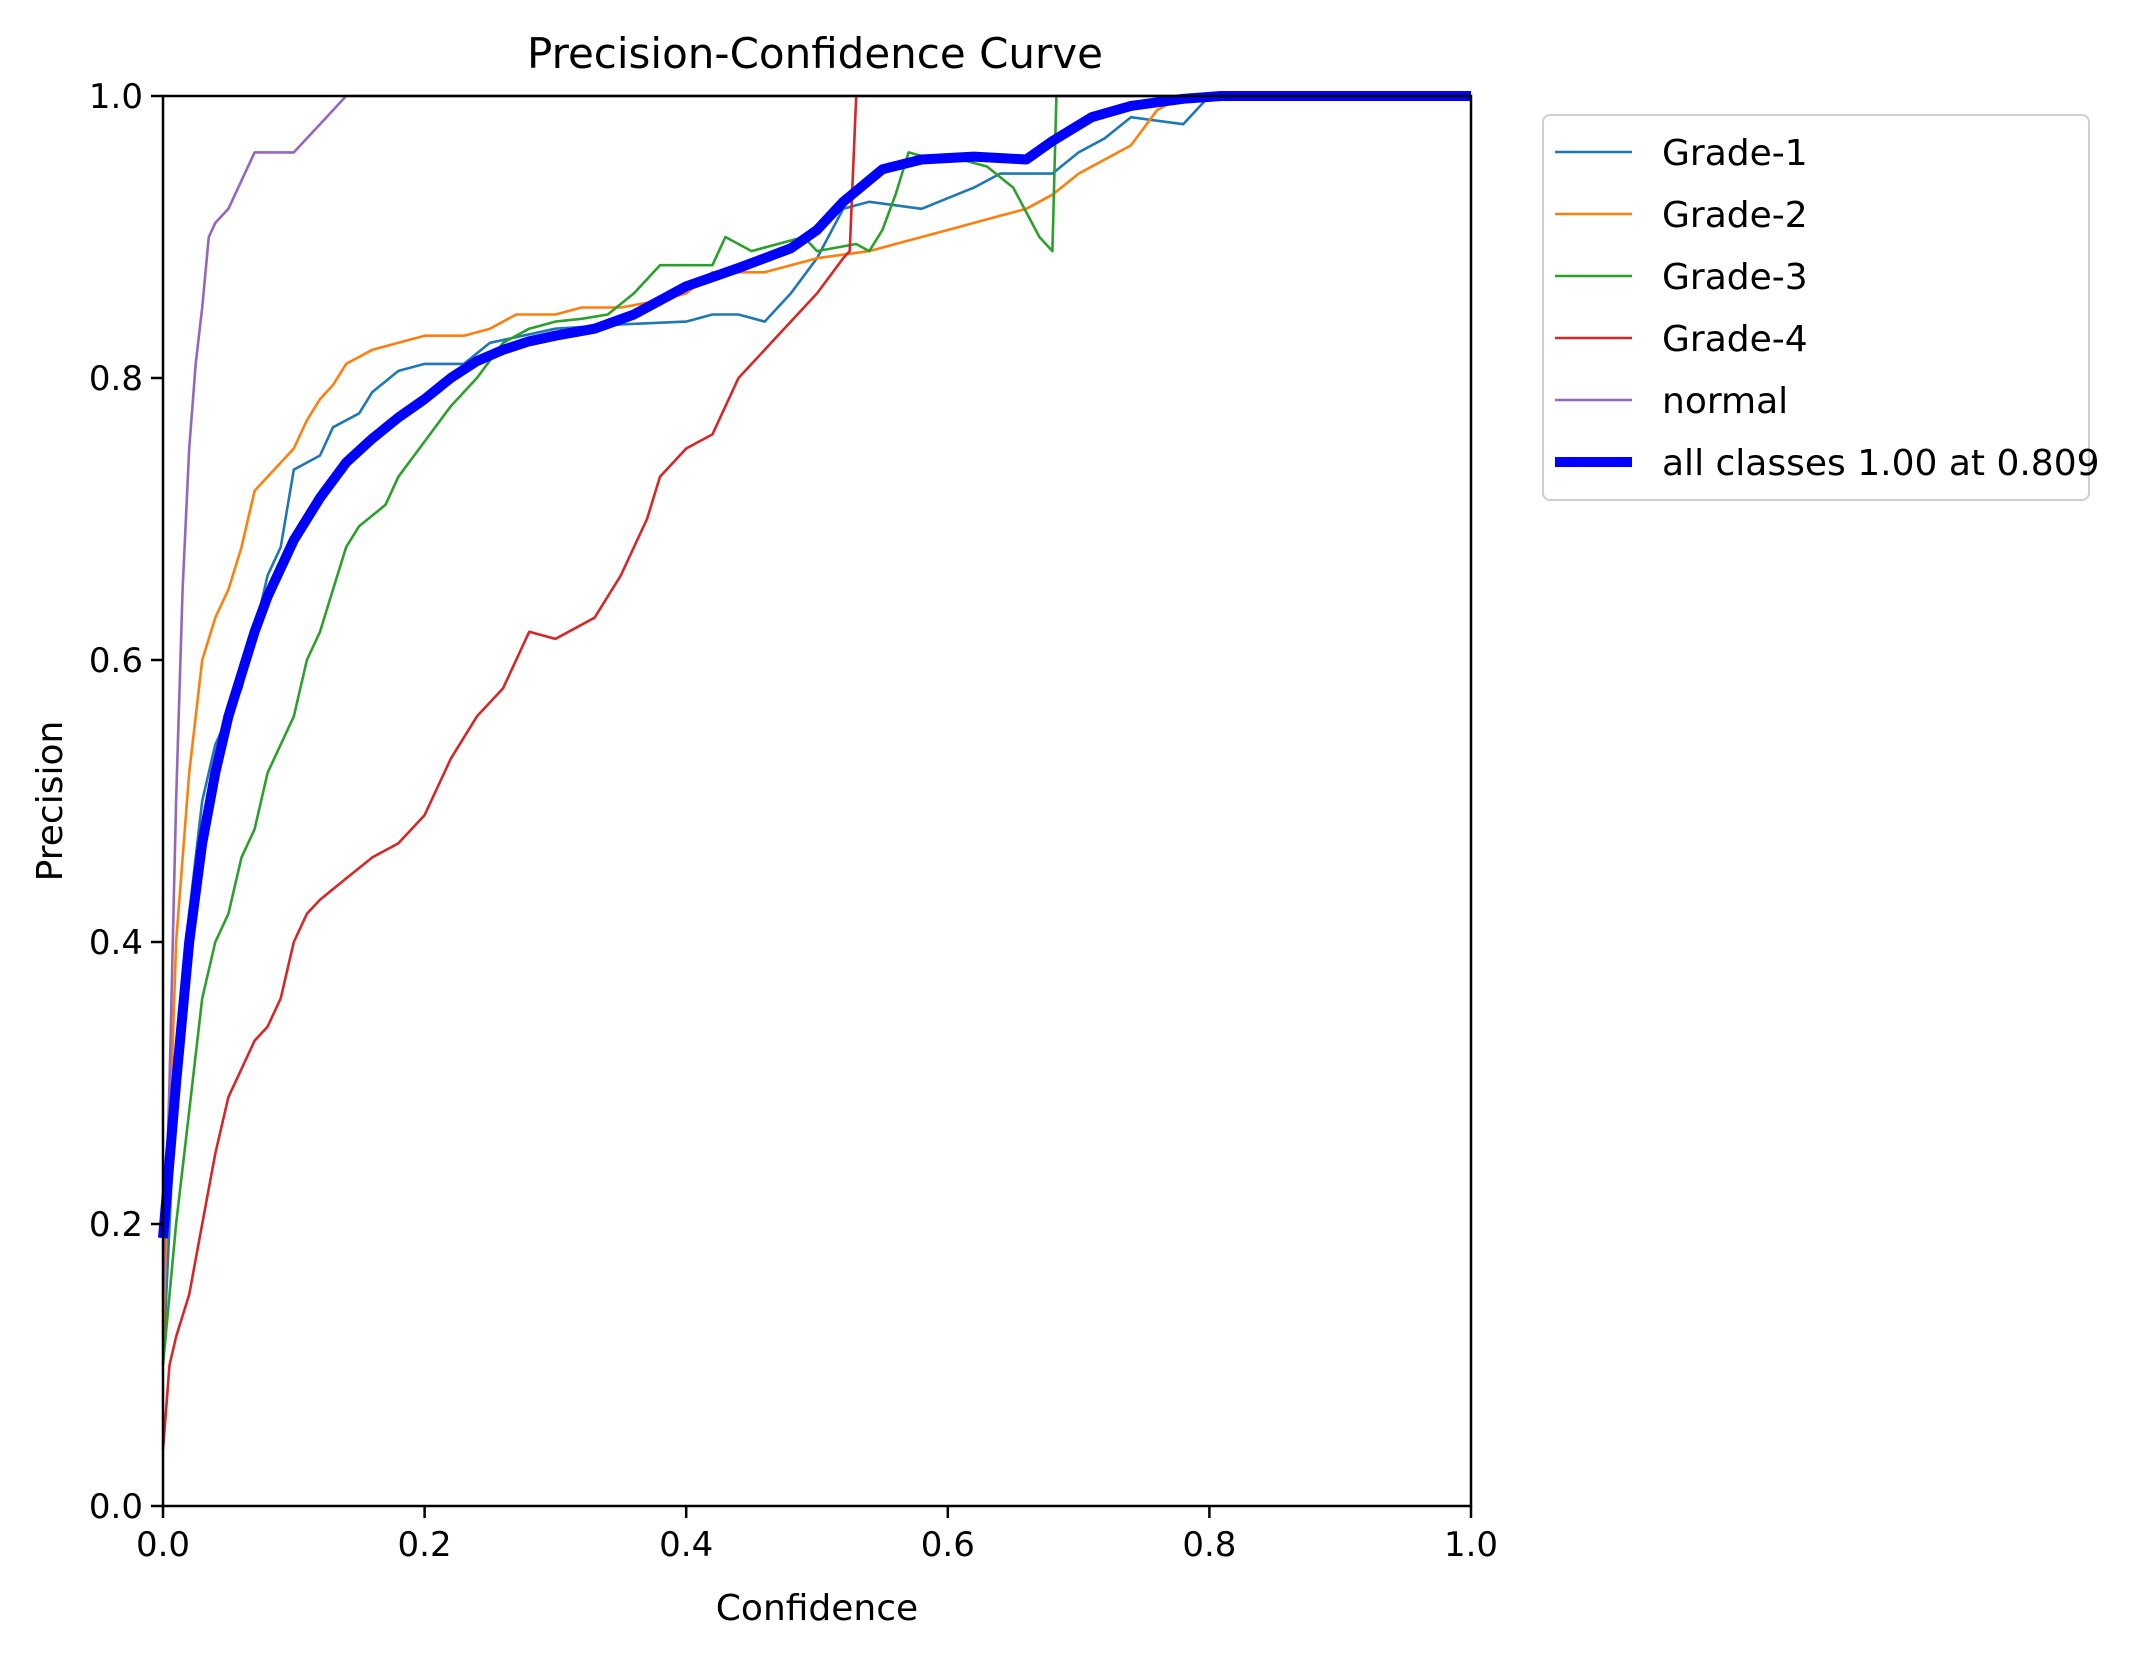 The height and width of the screenshot is (1656, 2153). Describe the element at coordinates (1471, 1545) in the screenshot. I see `x-tick-label: 1.0` at that location.